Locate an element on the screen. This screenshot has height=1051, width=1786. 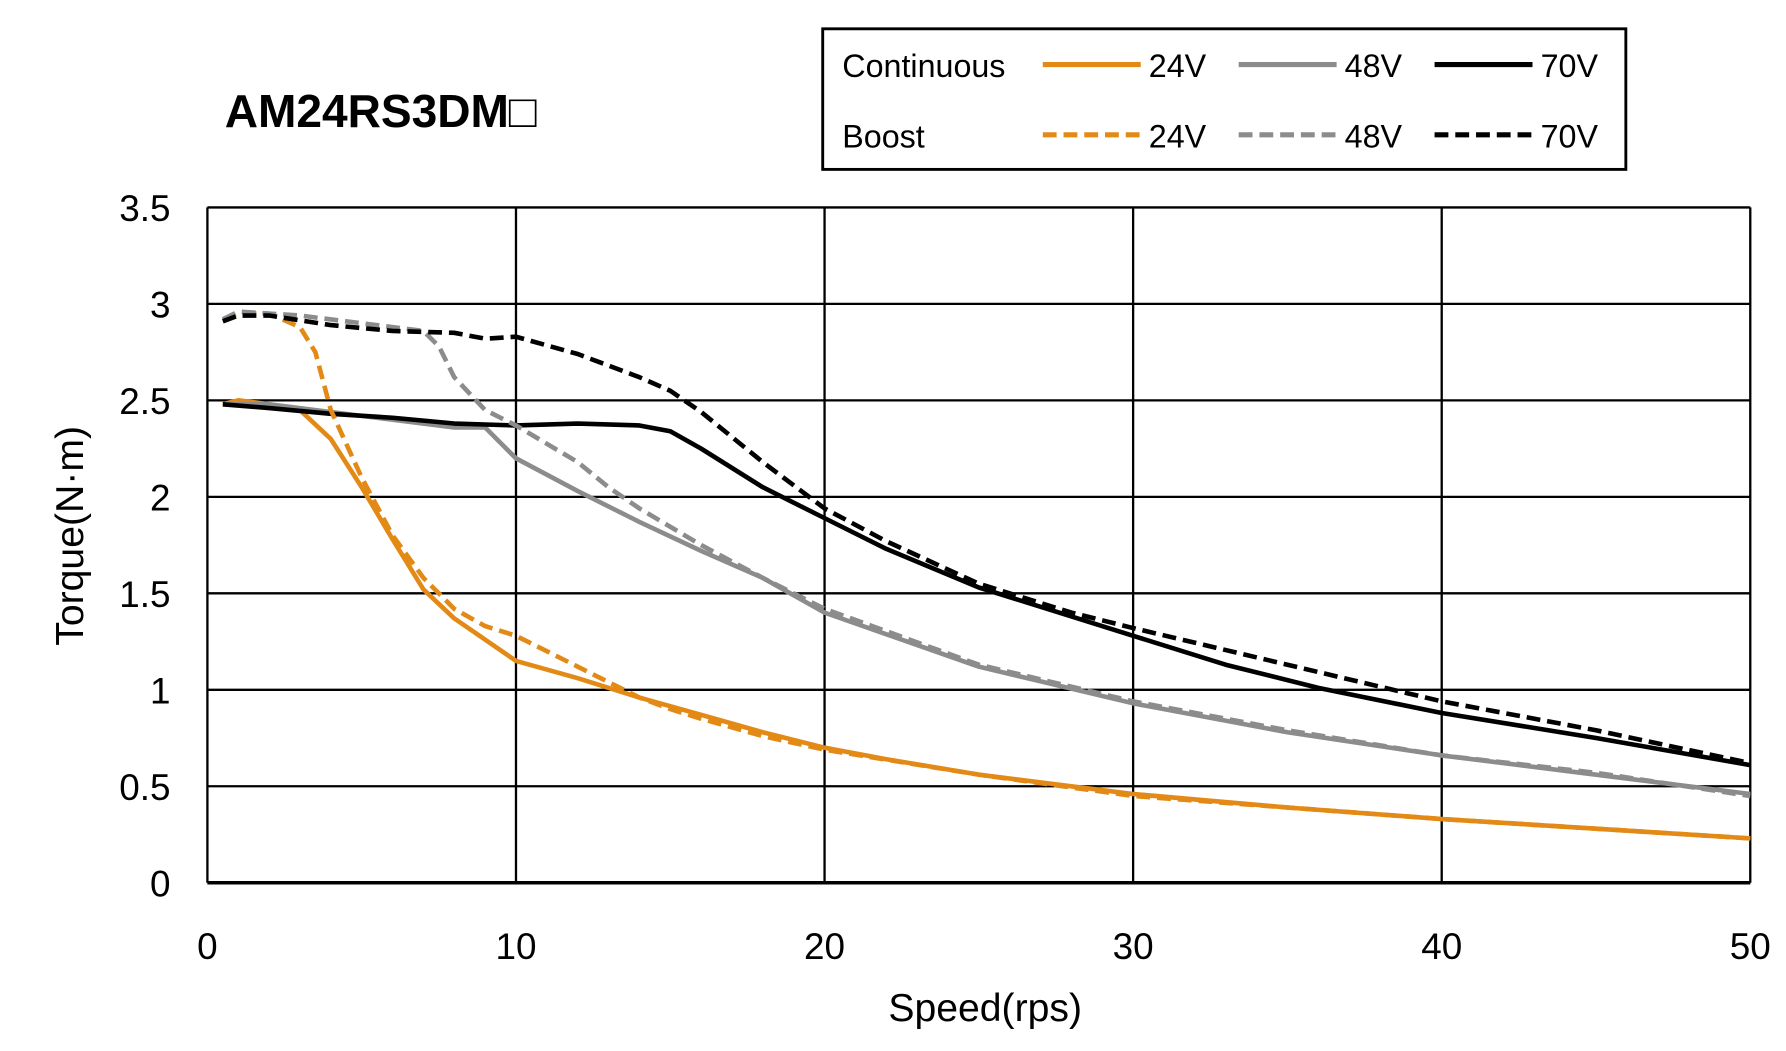
legend: Continuous Boost 24V 48V 70V 24V 48V 70V is located at coordinates (1224, 99).